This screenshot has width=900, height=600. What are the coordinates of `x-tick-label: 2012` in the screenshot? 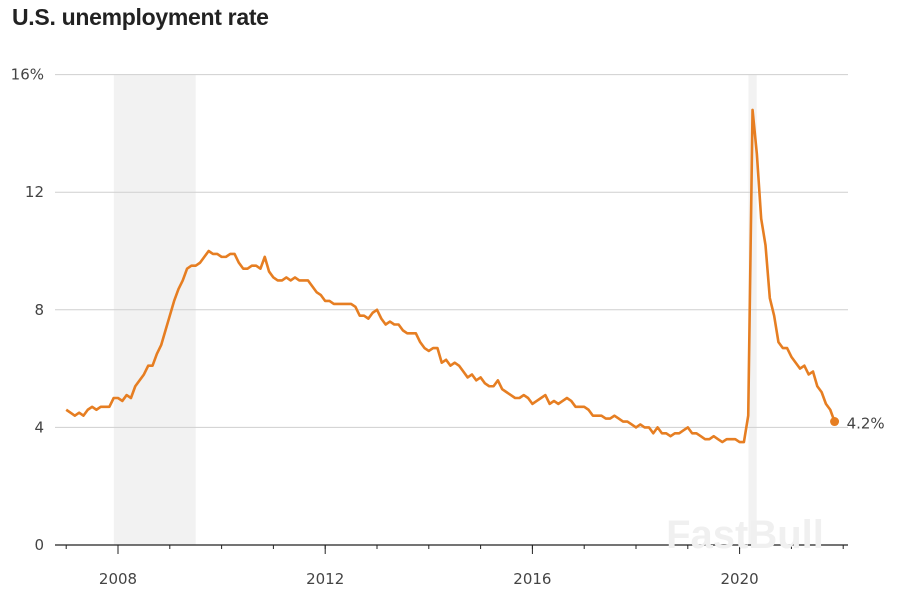 It's located at (325, 579).